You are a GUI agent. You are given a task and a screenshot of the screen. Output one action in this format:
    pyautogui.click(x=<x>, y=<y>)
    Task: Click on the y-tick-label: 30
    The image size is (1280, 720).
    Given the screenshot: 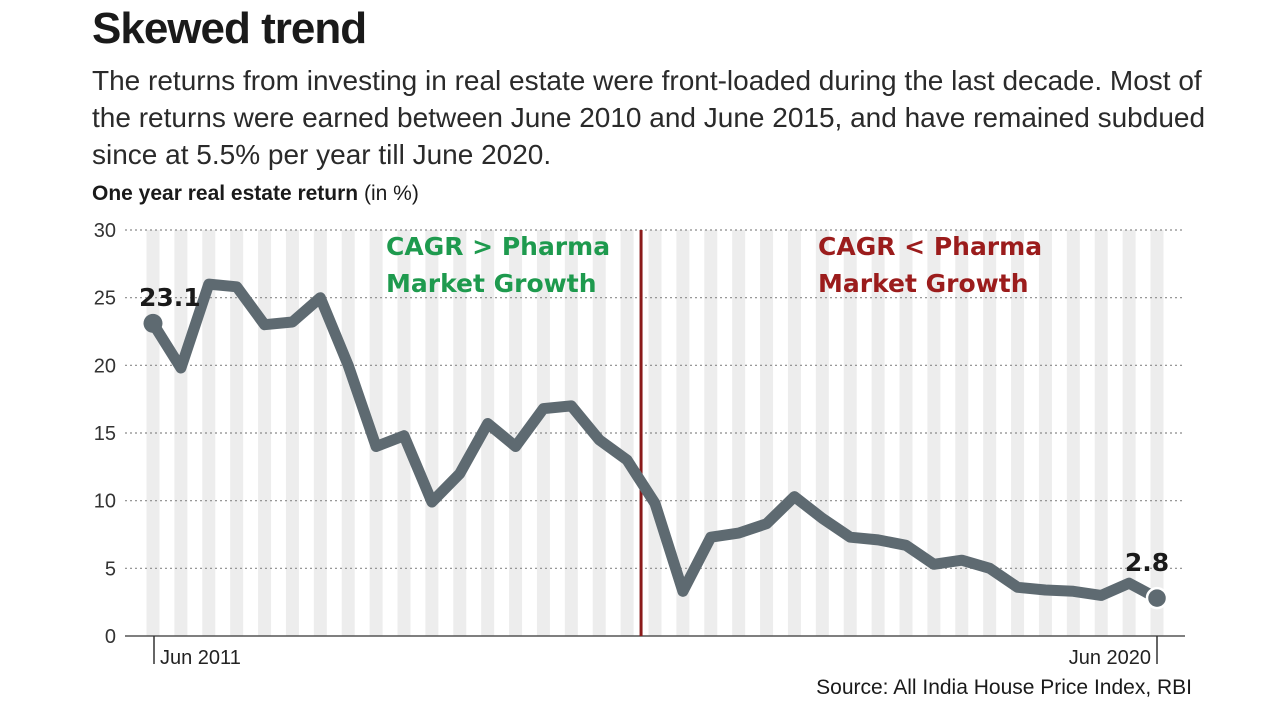 What is the action you would take?
    pyautogui.click(x=105, y=231)
    